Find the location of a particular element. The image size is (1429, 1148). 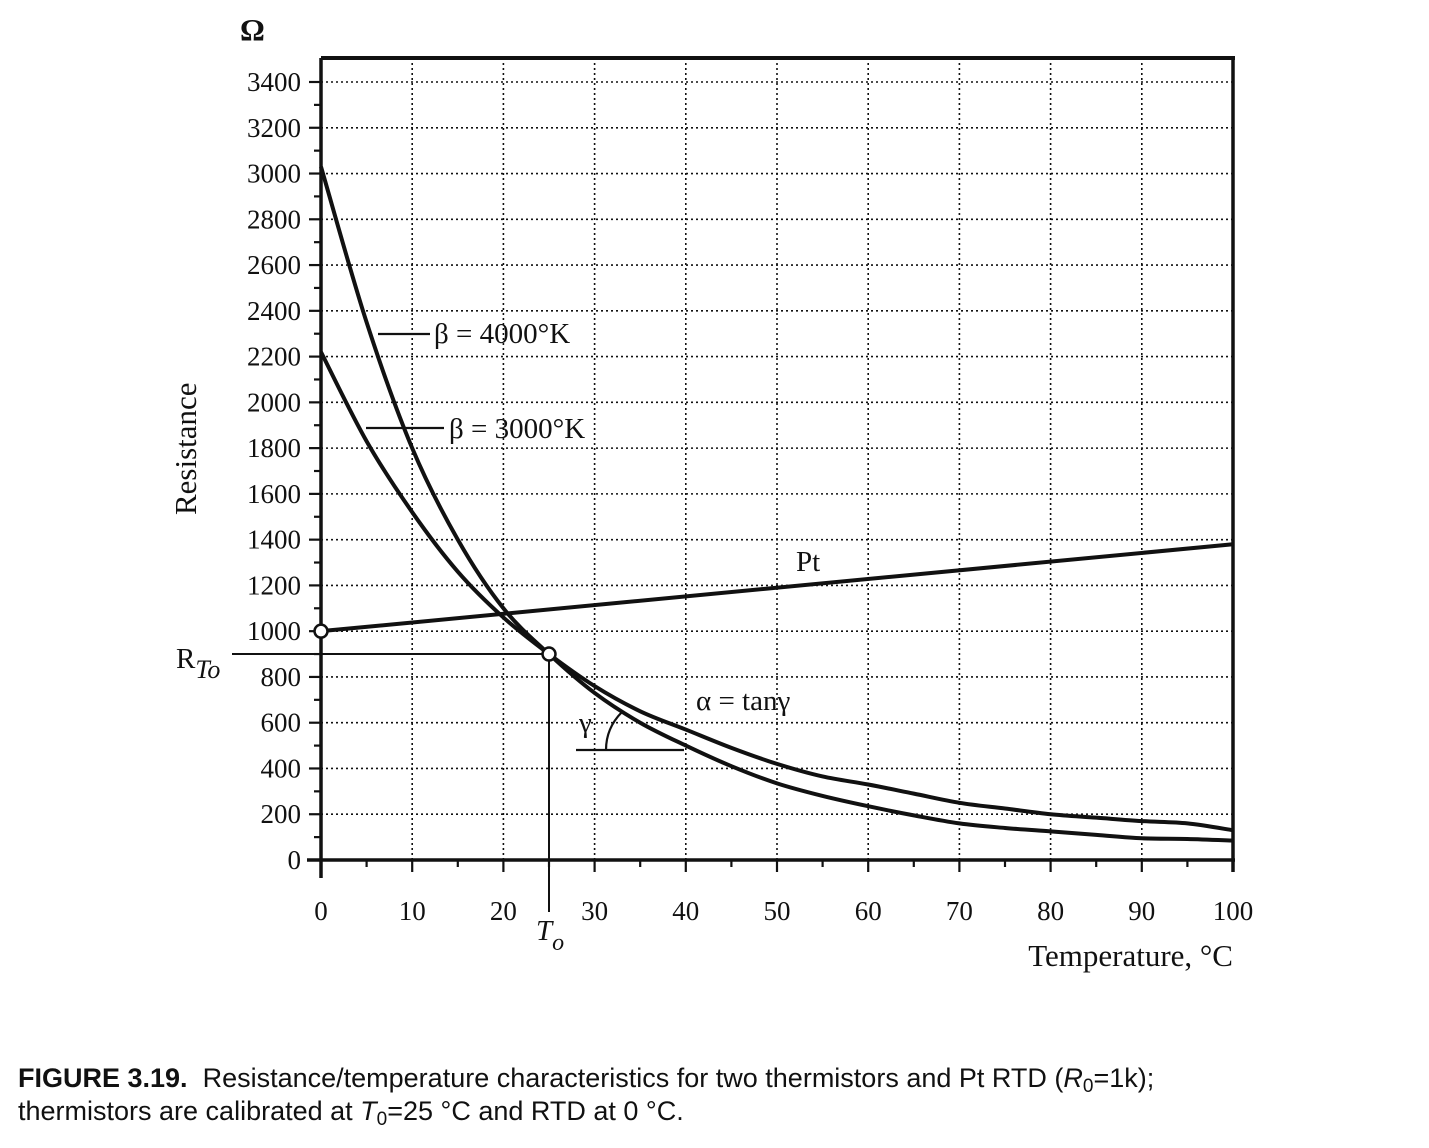

y-tick-label: 400 is located at coordinates (281, 768).